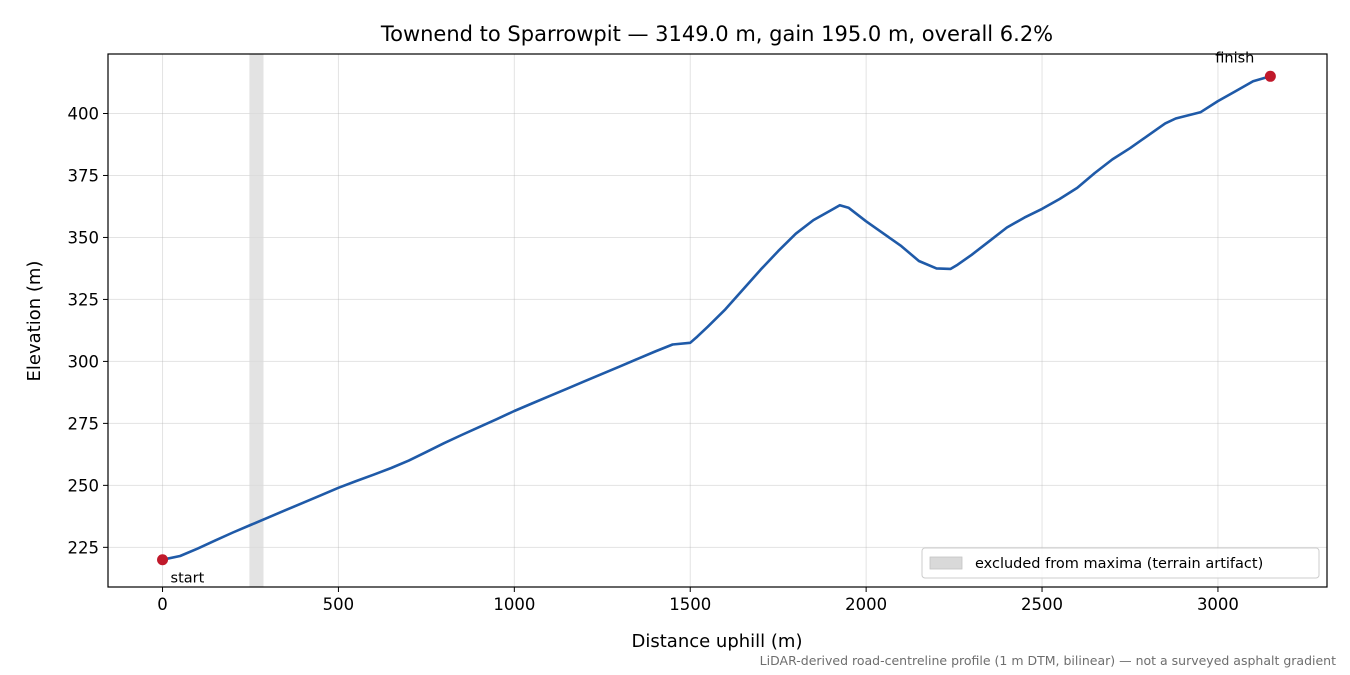 The width and height of the screenshot is (1350, 675). What do you see at coordinates (188, 579) in the screenshot?
I see `start-label: start` at bounding box center [188, 579].